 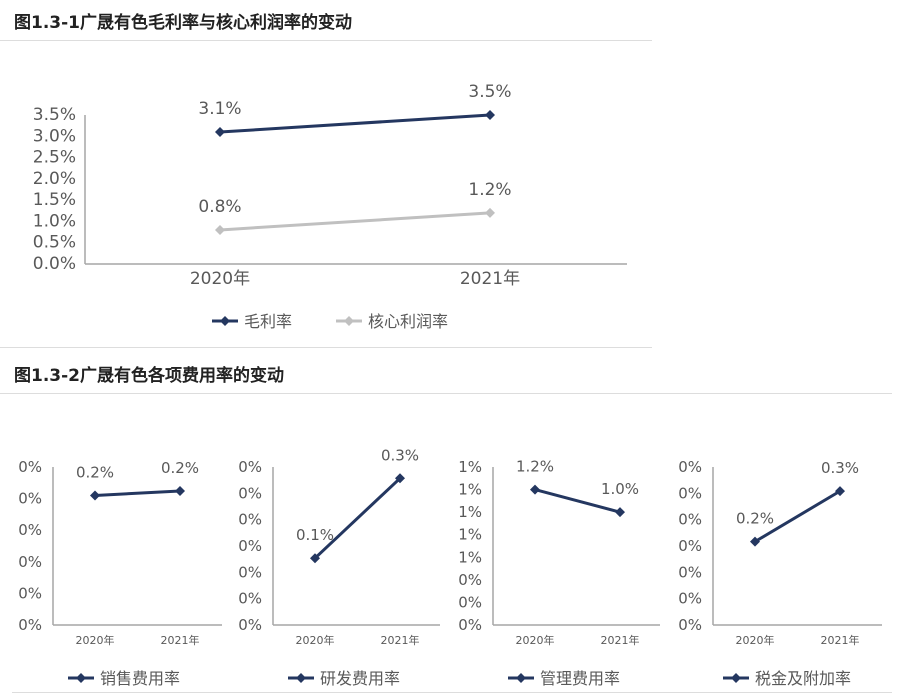 I want to click on data-label: 3.1%, so click(x=219, y=109).